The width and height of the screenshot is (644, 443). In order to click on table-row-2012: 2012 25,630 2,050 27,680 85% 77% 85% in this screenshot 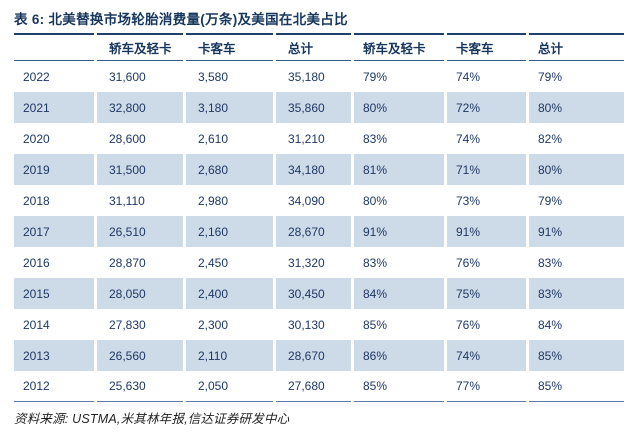, I will do `click(319, 386)`.